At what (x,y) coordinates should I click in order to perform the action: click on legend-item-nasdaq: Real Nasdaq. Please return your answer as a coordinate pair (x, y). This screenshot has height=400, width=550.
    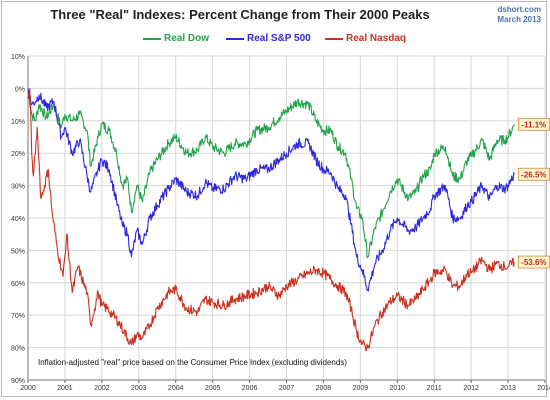
    Looking at the image, I should click on (365, 38).